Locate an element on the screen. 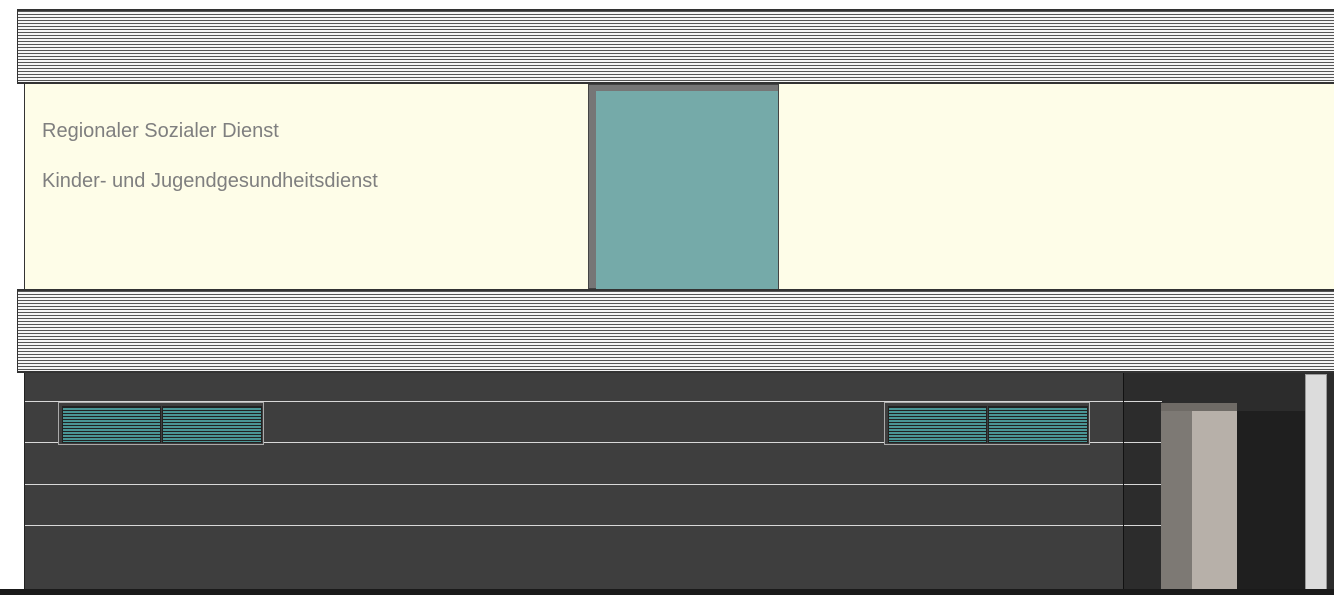 This screenshot has height=595, width=1334. door-head is located at coordinates (1199, 407).